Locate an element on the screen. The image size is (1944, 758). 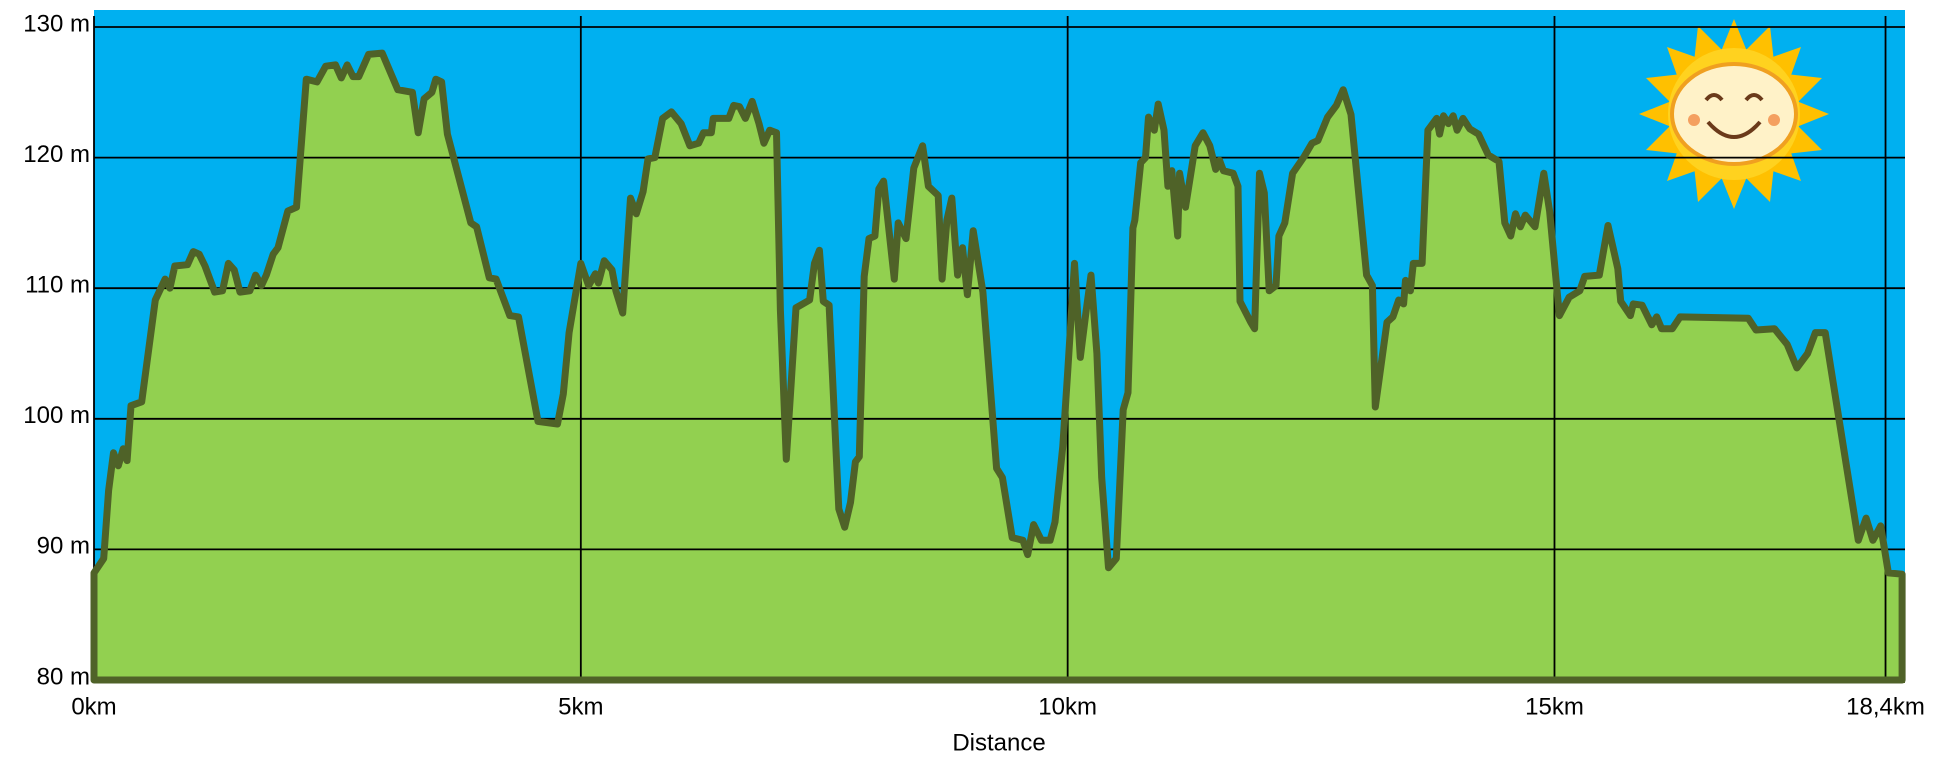
x-tick-label: 10km is located at coordinates (1067, 706).